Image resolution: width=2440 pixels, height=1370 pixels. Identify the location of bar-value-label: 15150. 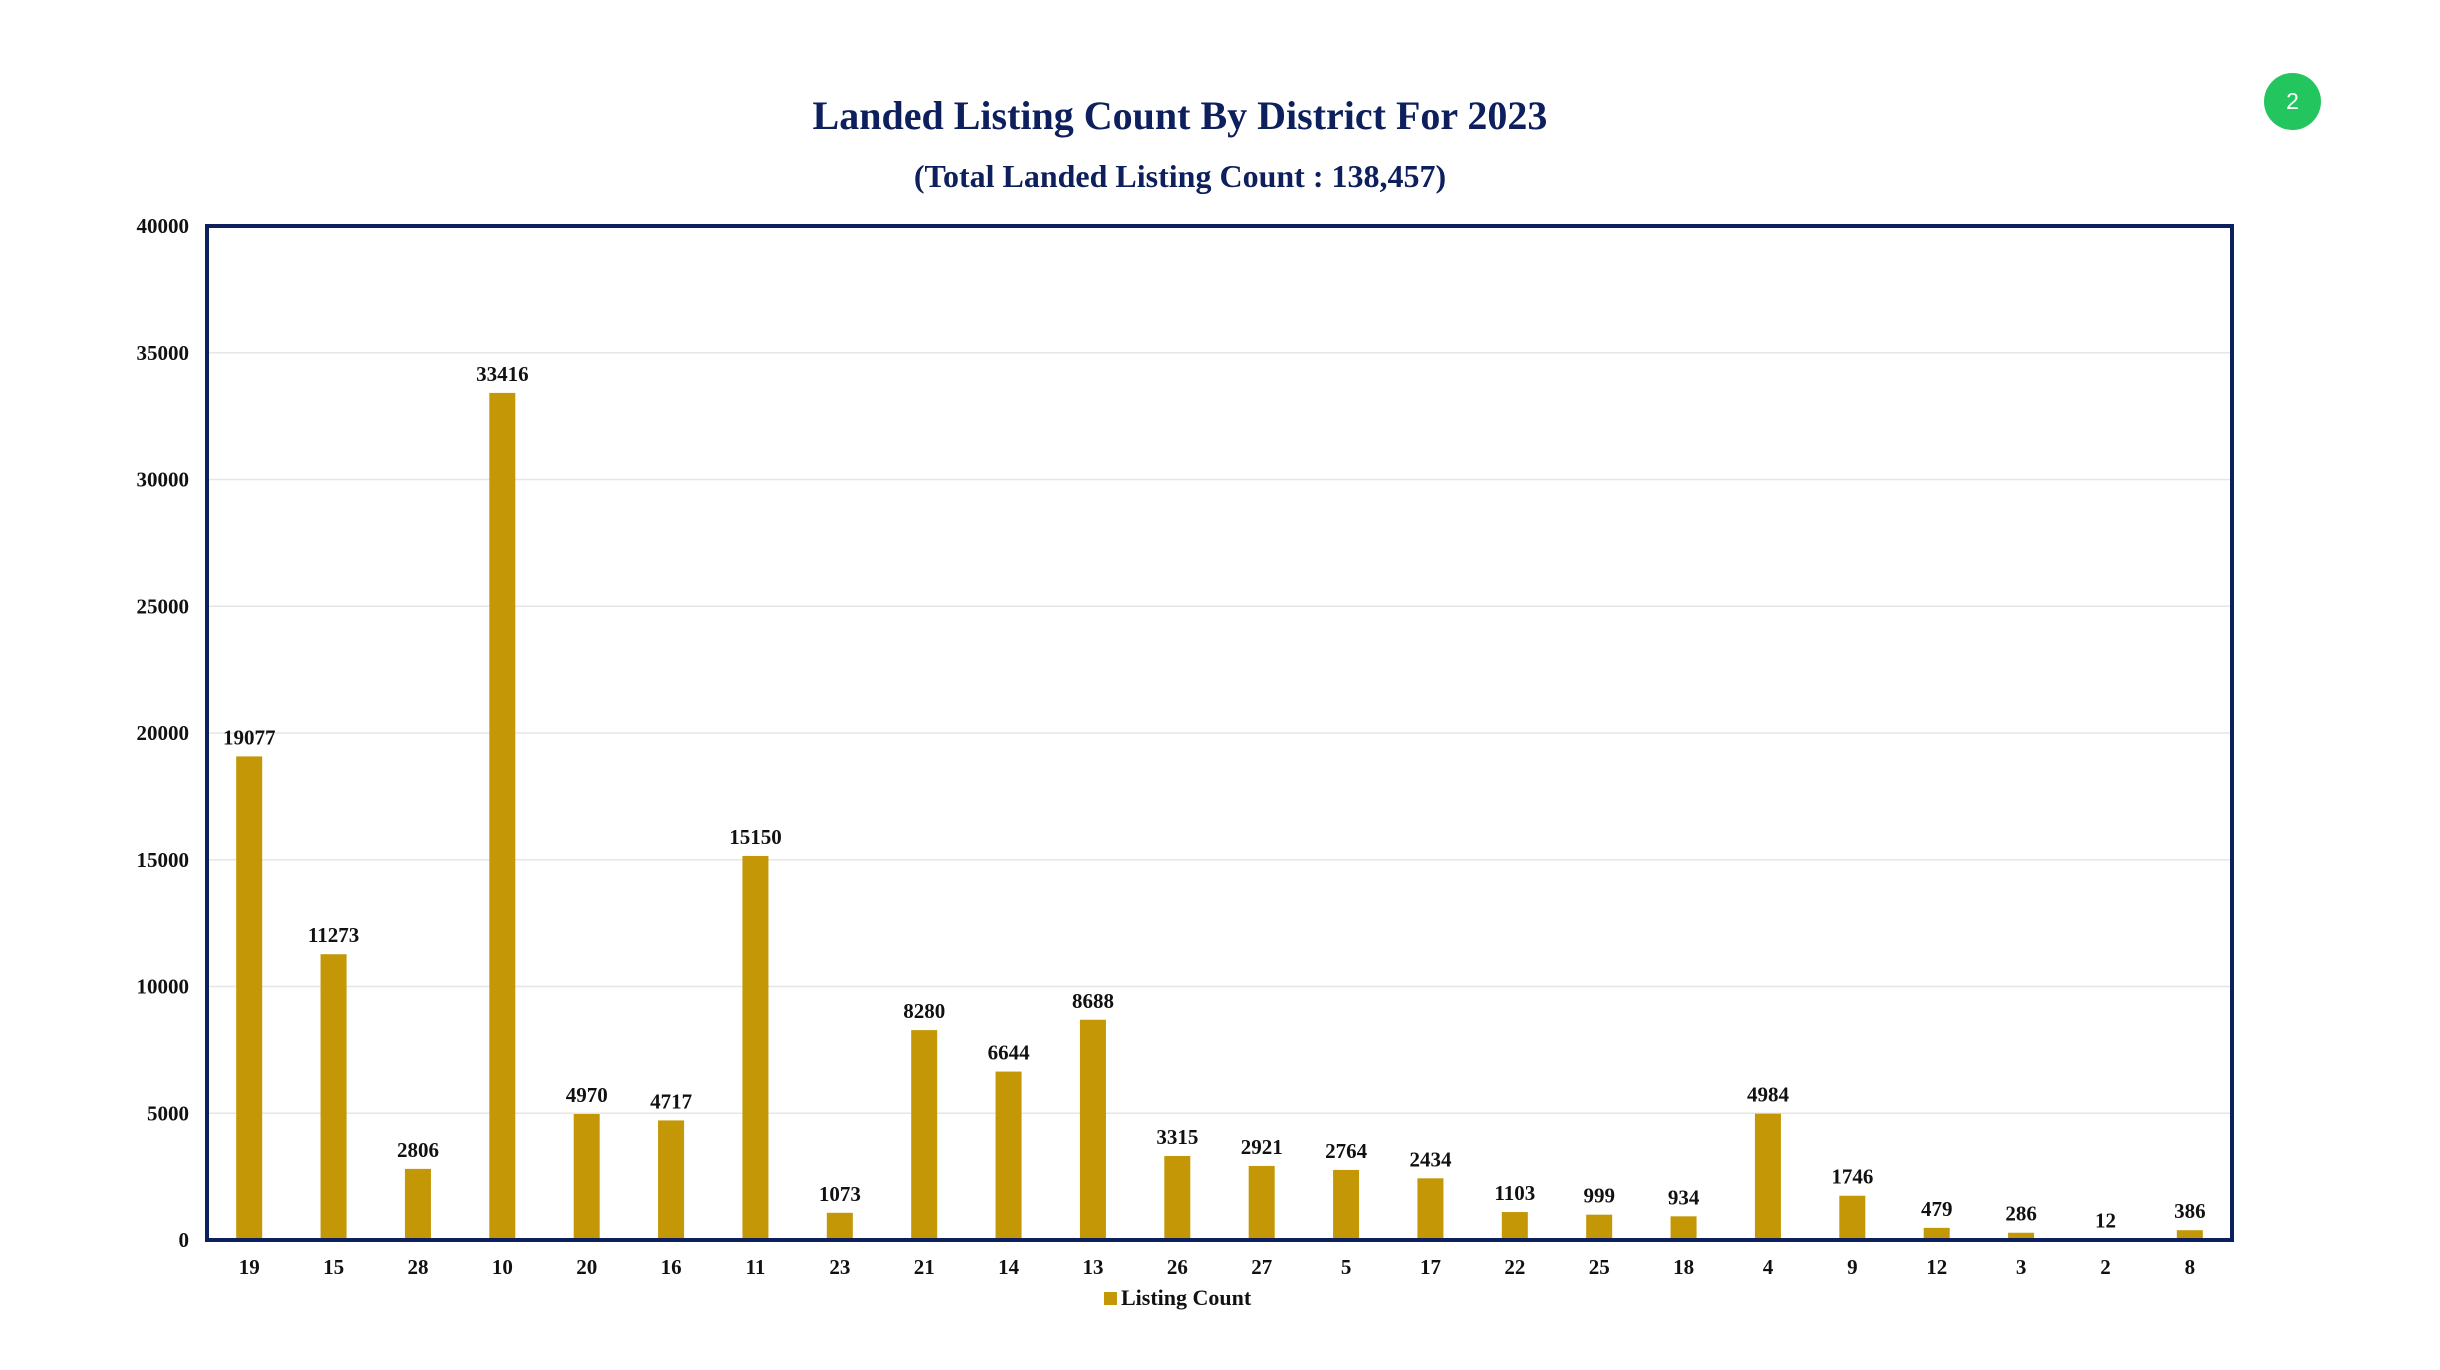
(755, 837).